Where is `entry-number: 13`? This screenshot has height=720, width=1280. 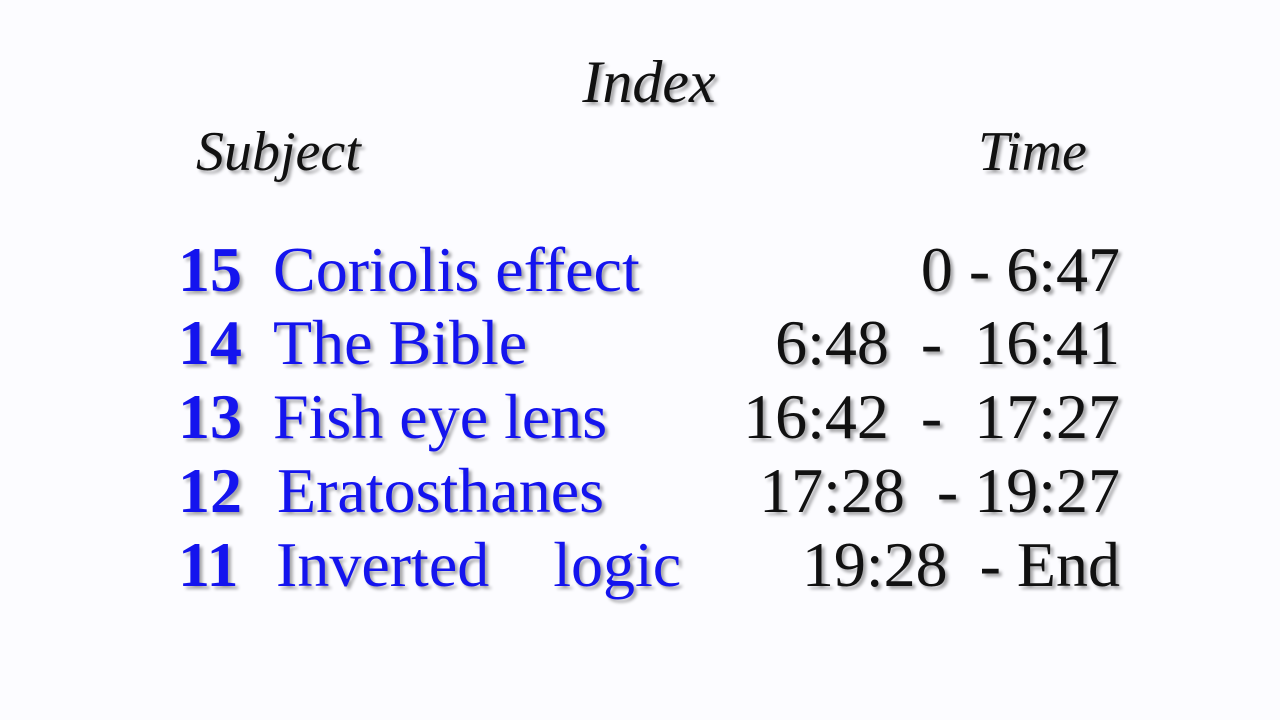
entry-number: 13 is located at coordinates (210, 416).